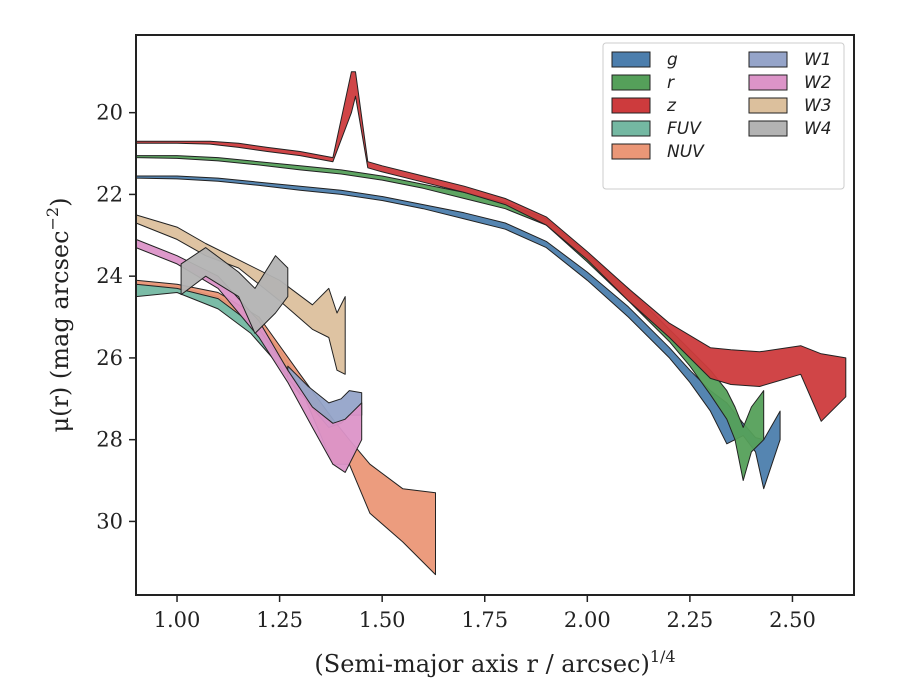  I want to click on y-tick-label: 26, so click(109, 358).